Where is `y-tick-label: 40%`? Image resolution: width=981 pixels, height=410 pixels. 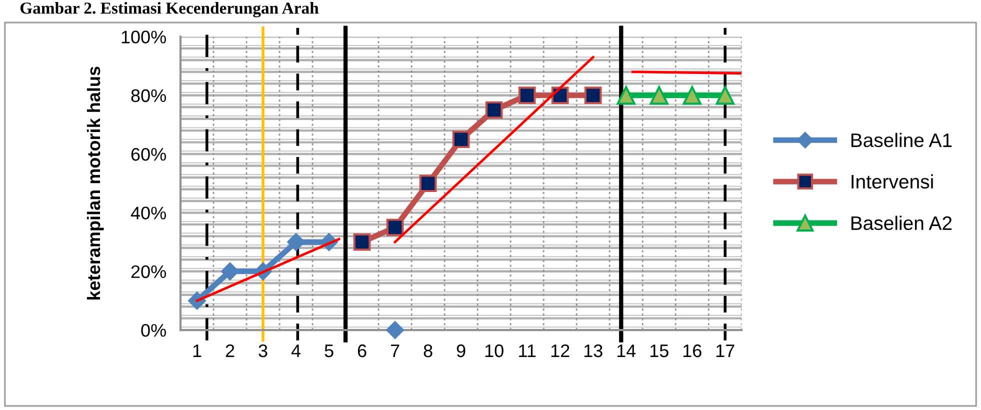 y-tick-label: 40% is located at coordinates (148, 213).